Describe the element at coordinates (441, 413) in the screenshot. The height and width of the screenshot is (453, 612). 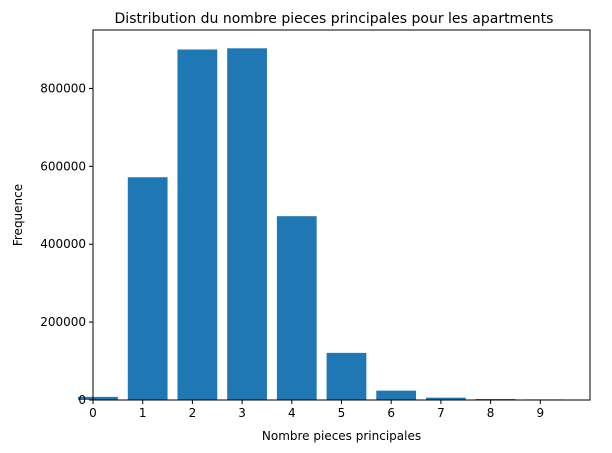
I see `x-tick-label: 7` at that location.